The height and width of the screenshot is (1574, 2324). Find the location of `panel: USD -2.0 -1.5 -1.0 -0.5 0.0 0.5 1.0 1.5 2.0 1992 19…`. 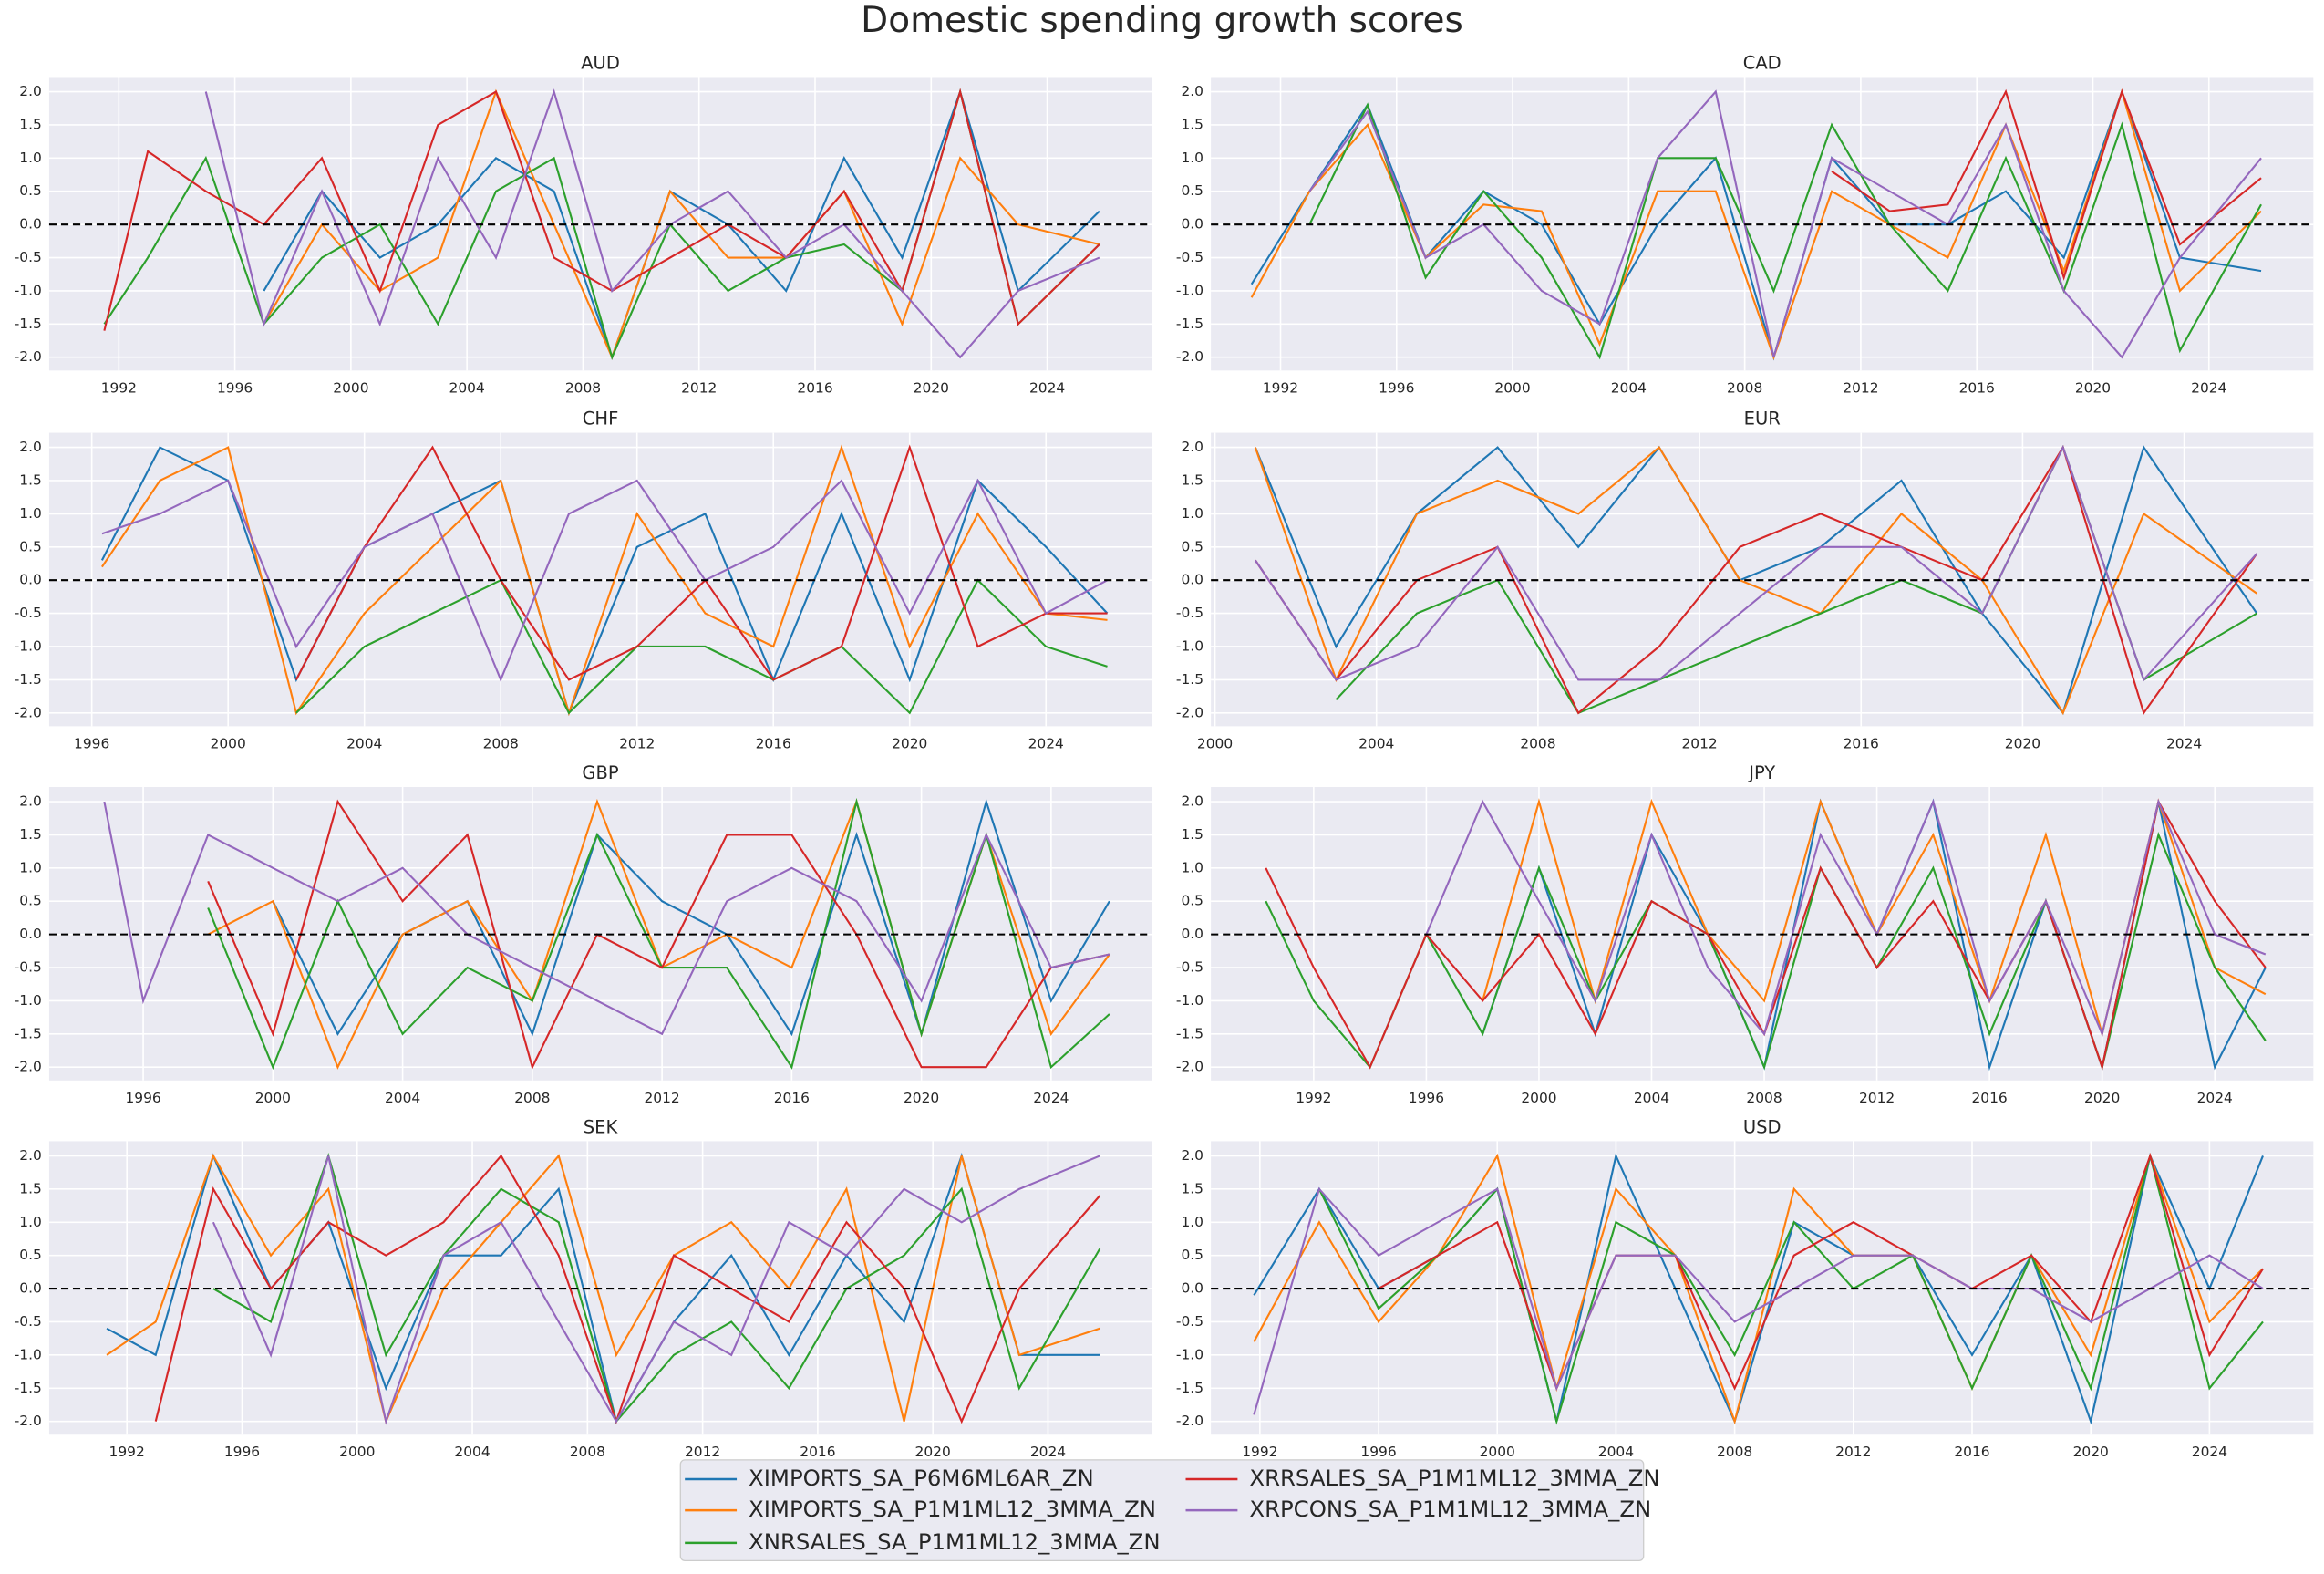

panel: USD -2.0 -1.5 -1.0 -0.5 0.0 0.5 1.0 1.5 2.0 1992 19… is located at coordinates (1745, 1288).